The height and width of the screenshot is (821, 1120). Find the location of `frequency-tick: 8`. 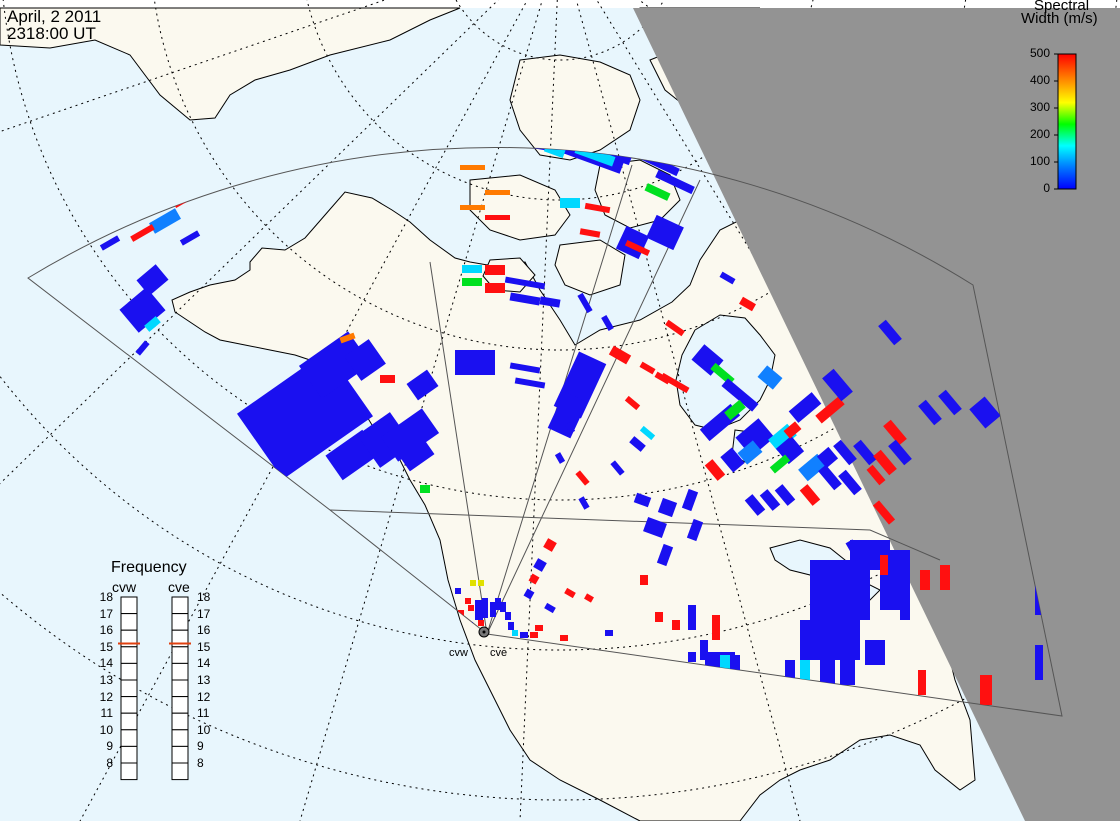

frequency-tick: 8 is located at coordinates (200, 763).